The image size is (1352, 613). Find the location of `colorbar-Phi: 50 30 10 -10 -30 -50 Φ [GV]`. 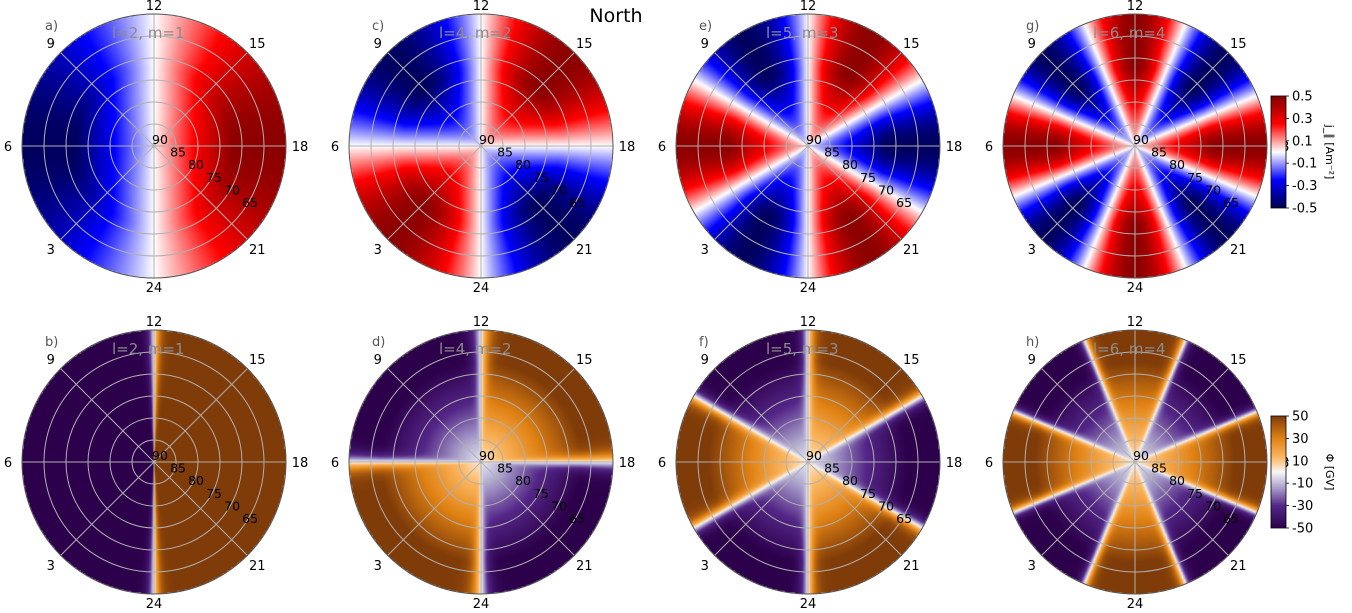

colorbar-Phi: 50 30 10 -10 -30 -50 Φ [GV] is located at coordinates (1303, 473).